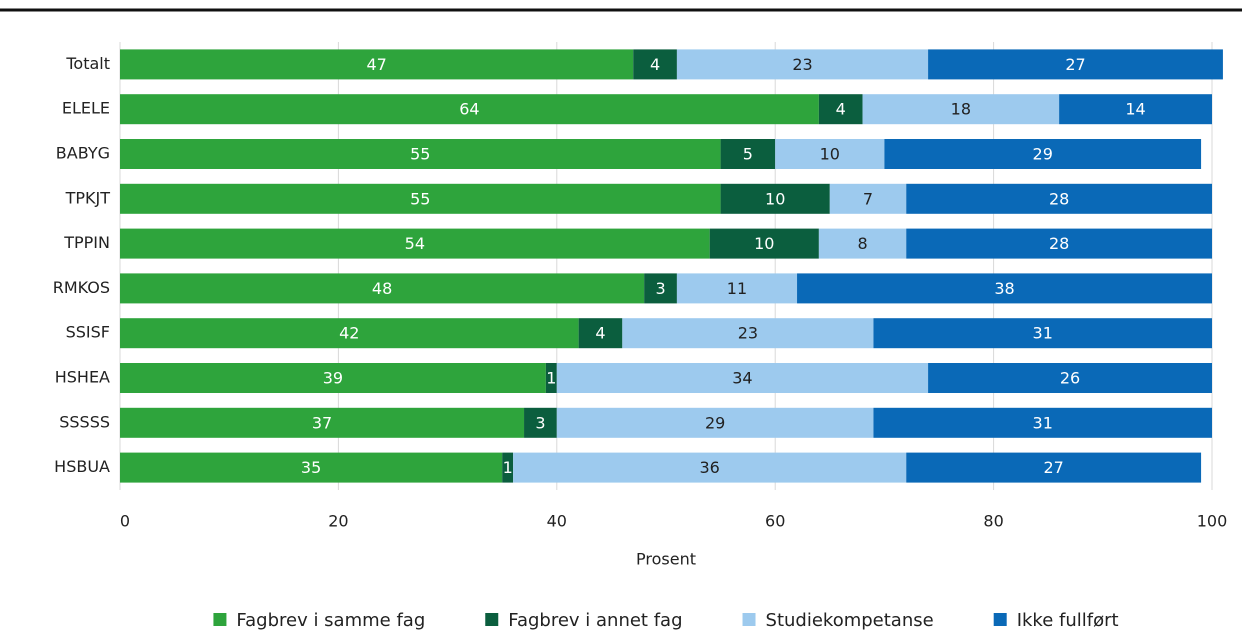 This screenshot has width=1242, height=632. Describe the element at coordinates (88, 332) in the screenshot. I see `y-tick-label: SSISF` at that location.